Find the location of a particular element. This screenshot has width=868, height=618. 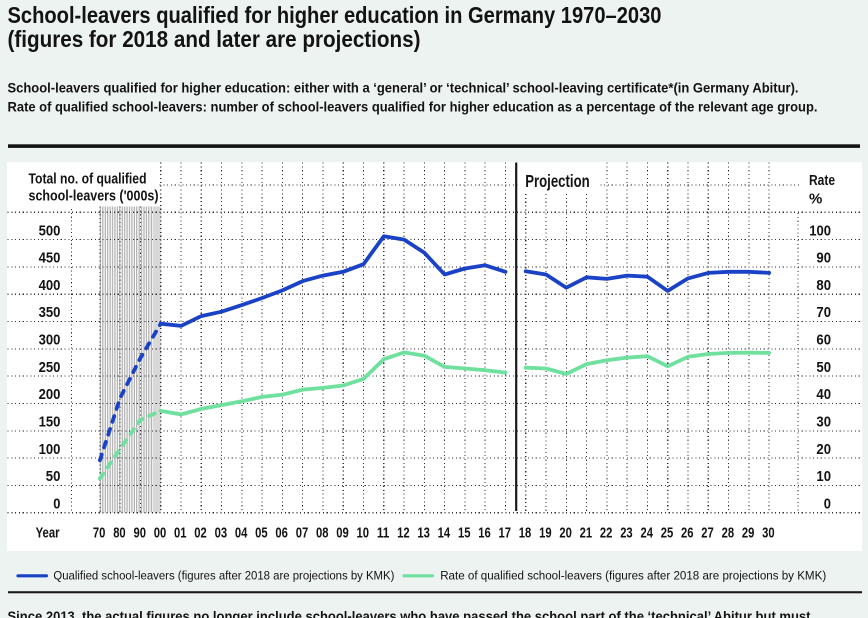

svg-text: 500 is located at coordinates (50, 231).